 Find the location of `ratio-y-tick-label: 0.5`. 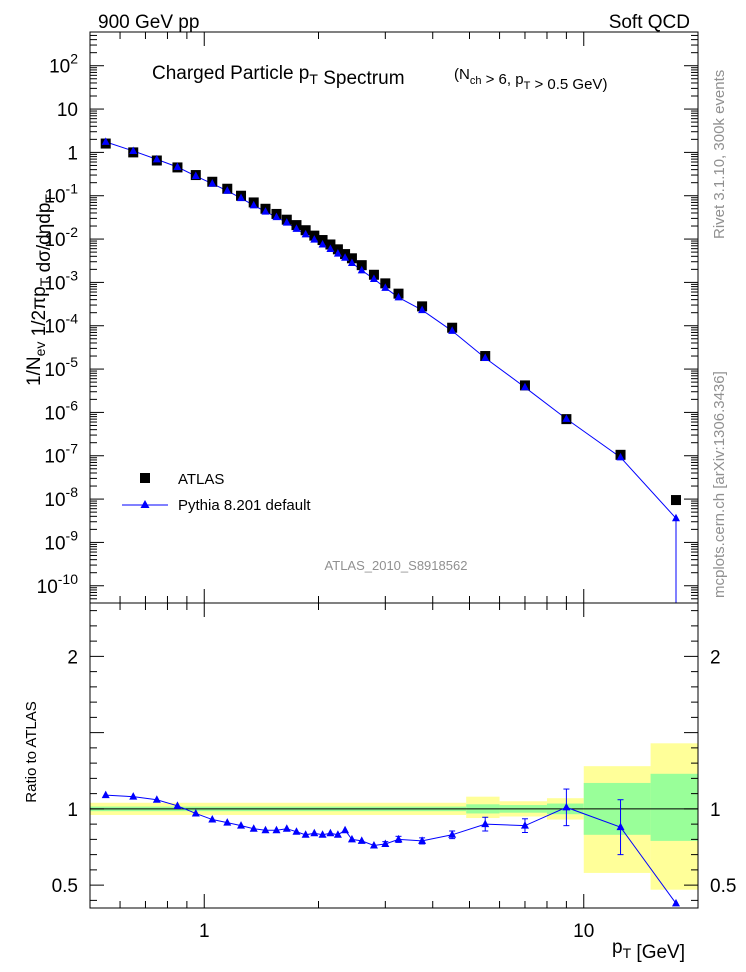

ratio-y-tick-label: 0.5 is located at coordinates (65, 886).